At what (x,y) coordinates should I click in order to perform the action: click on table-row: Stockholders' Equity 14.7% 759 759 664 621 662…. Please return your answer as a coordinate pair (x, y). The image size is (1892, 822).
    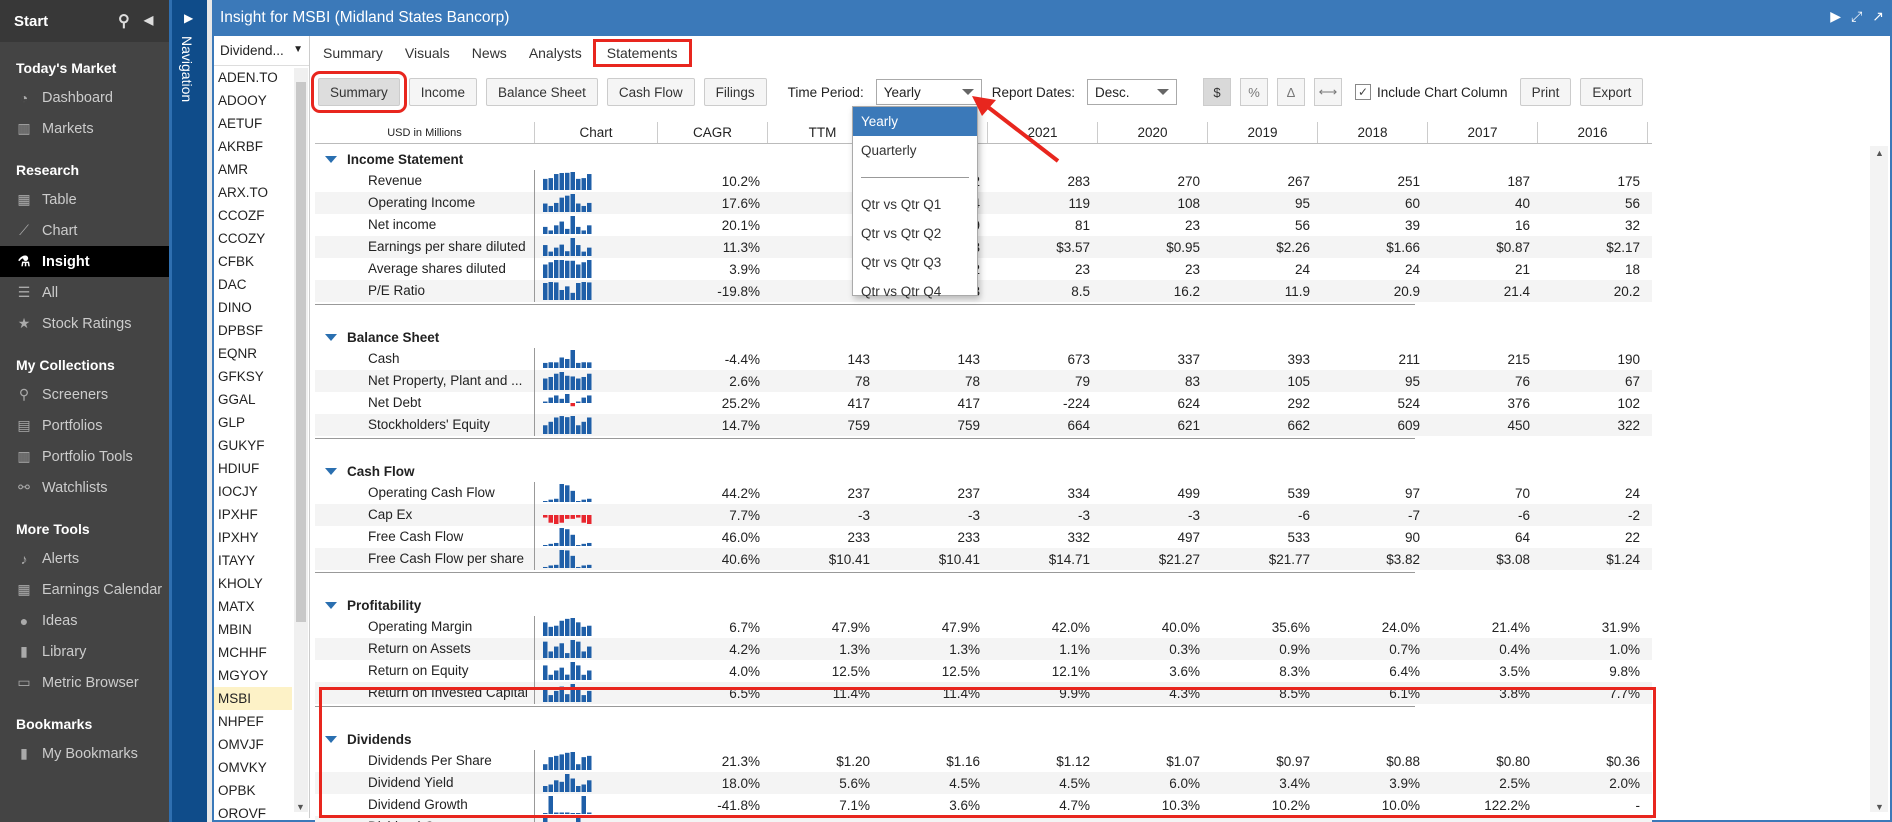
    Looking at the image, I should click on (983, 425).